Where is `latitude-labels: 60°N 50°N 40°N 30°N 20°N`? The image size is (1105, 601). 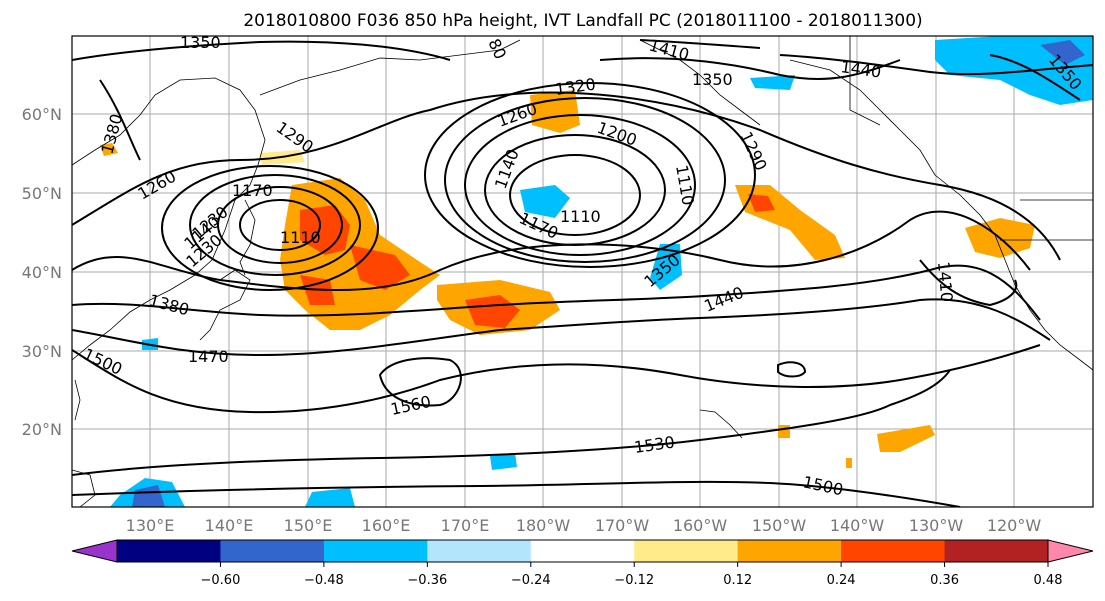 latitude-labels: 60°N 50°N 40°N 30°N 20°N is located at coordinates (42, 272).